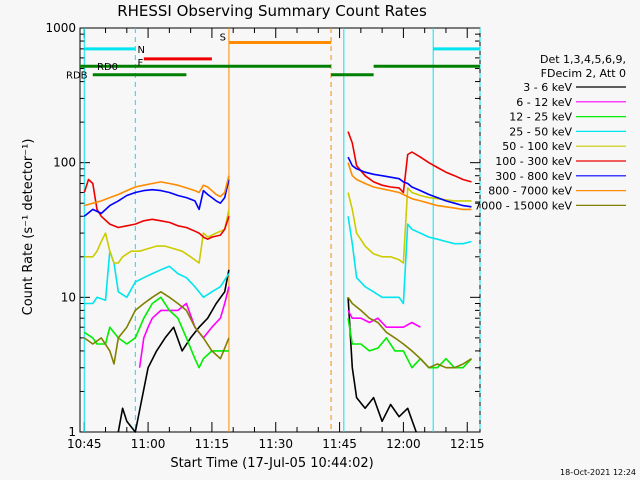 The width and height of the screenshot is (640, 480). I want to click on x-tick-label: 11:15, so click(212, 444).